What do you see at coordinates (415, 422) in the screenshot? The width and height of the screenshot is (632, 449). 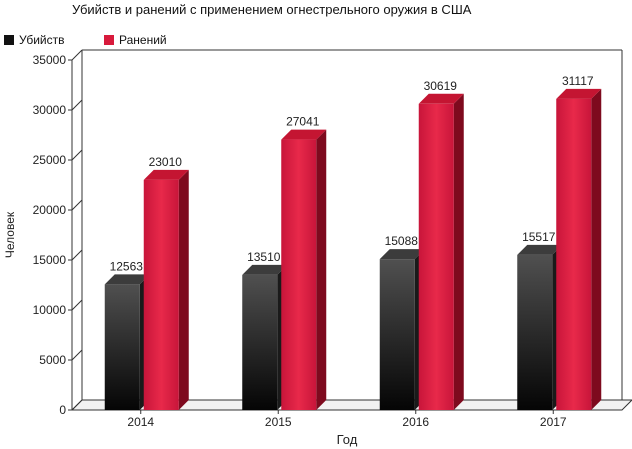 I see `x-tick-label: 2016` at bounding box center [415, 422].